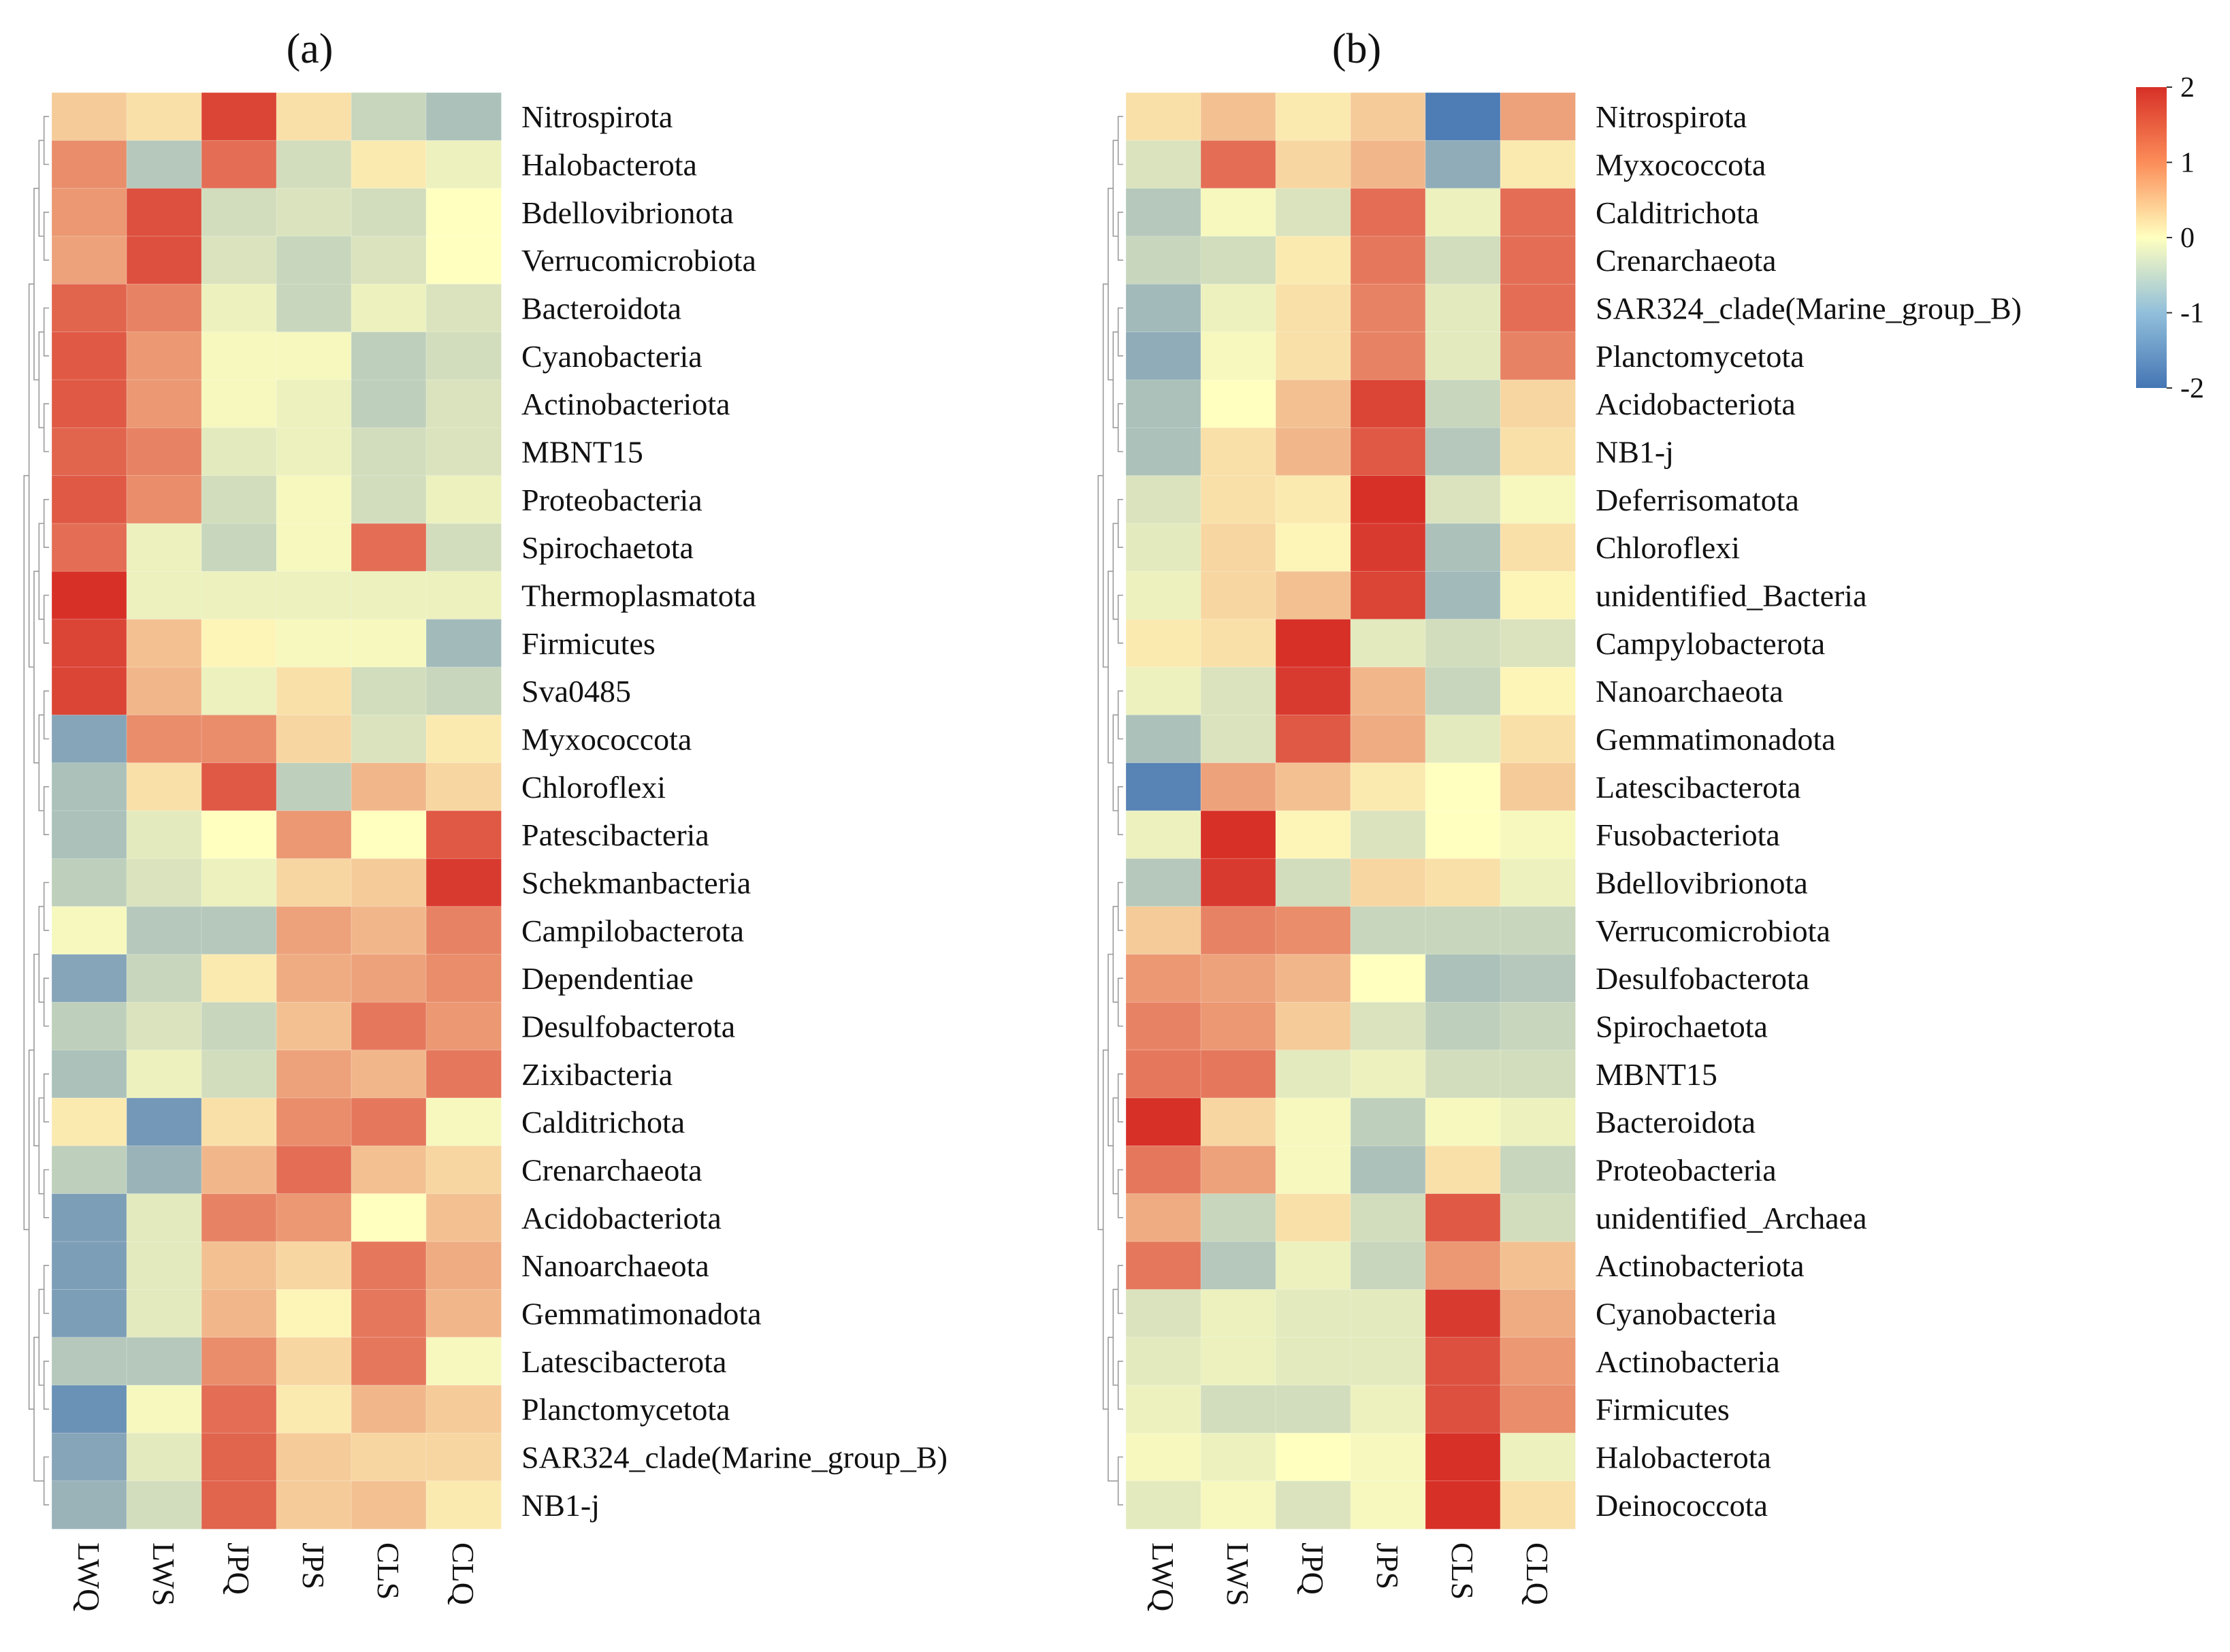 The width and height of the screenshot is (2230, 1652). Describe the element at coordinates (1681, 165) in the screenshot. I see `row-label: Myxococcota` at that location.